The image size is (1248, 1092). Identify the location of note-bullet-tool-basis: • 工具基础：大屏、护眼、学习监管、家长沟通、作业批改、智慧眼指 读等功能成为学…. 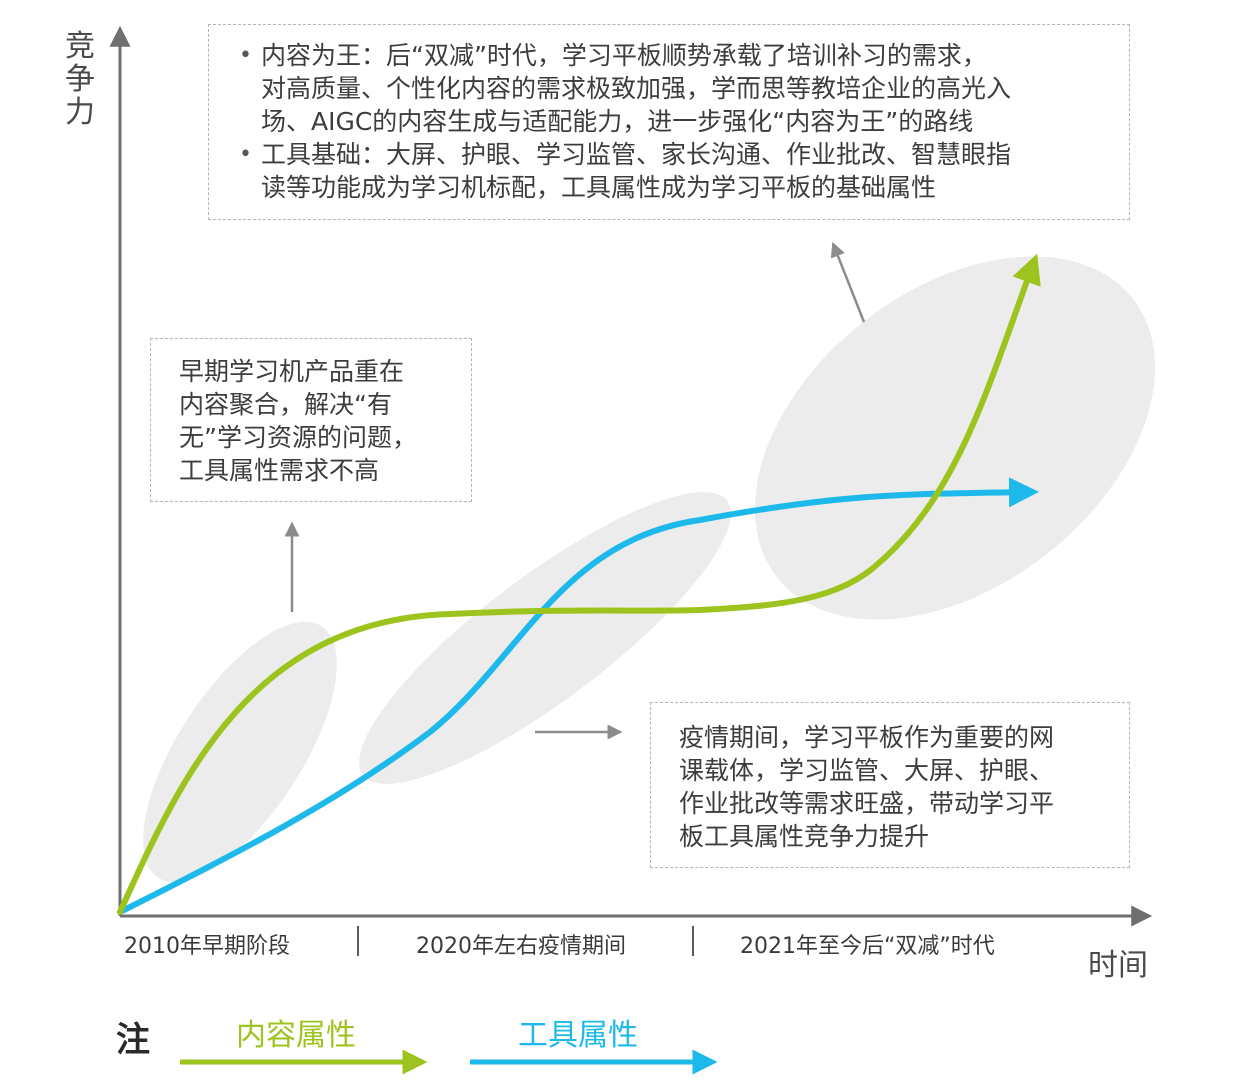
(683, 171).